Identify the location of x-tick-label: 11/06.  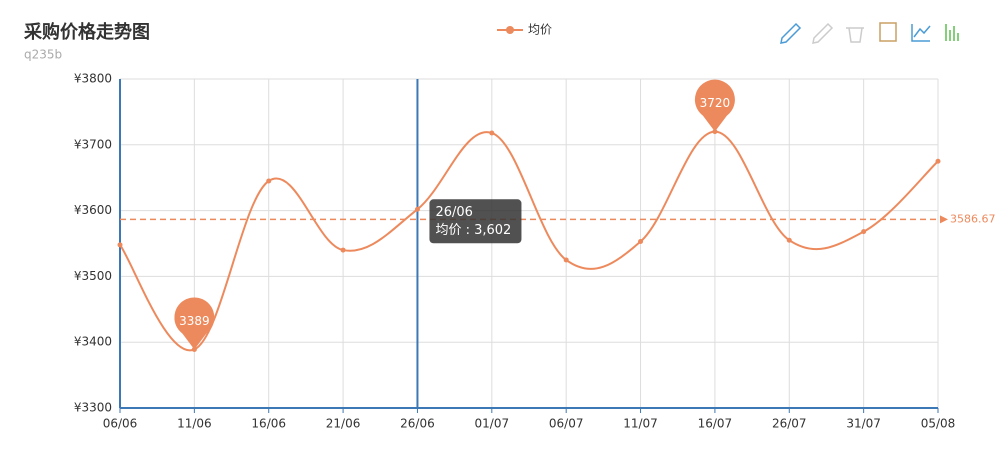
(194, 424).